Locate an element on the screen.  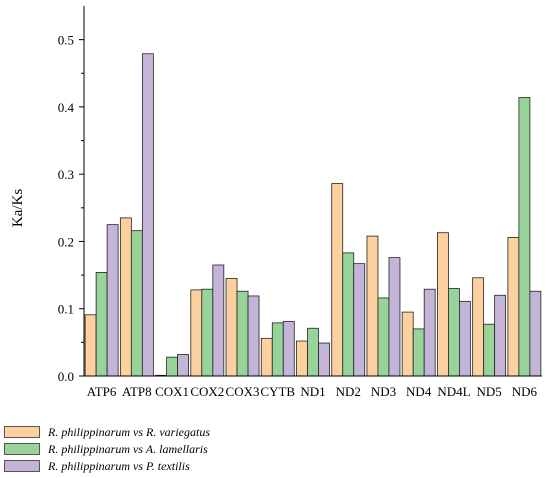
x-tick-label-ND1: ND1 is located at coordinates (312, 391).